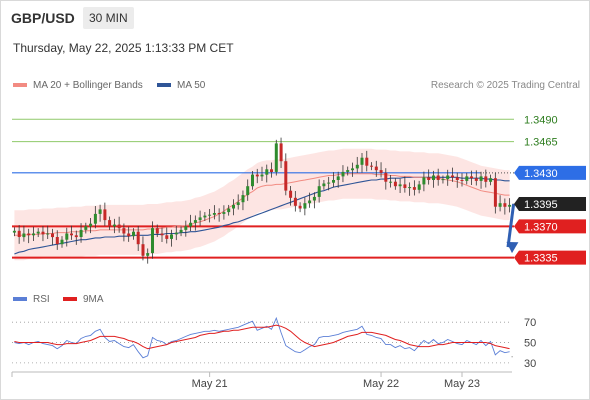 Image resolution: width=590 pixels, height=400 pixels. I want to click on ma20-swatch, so click(20, 85).